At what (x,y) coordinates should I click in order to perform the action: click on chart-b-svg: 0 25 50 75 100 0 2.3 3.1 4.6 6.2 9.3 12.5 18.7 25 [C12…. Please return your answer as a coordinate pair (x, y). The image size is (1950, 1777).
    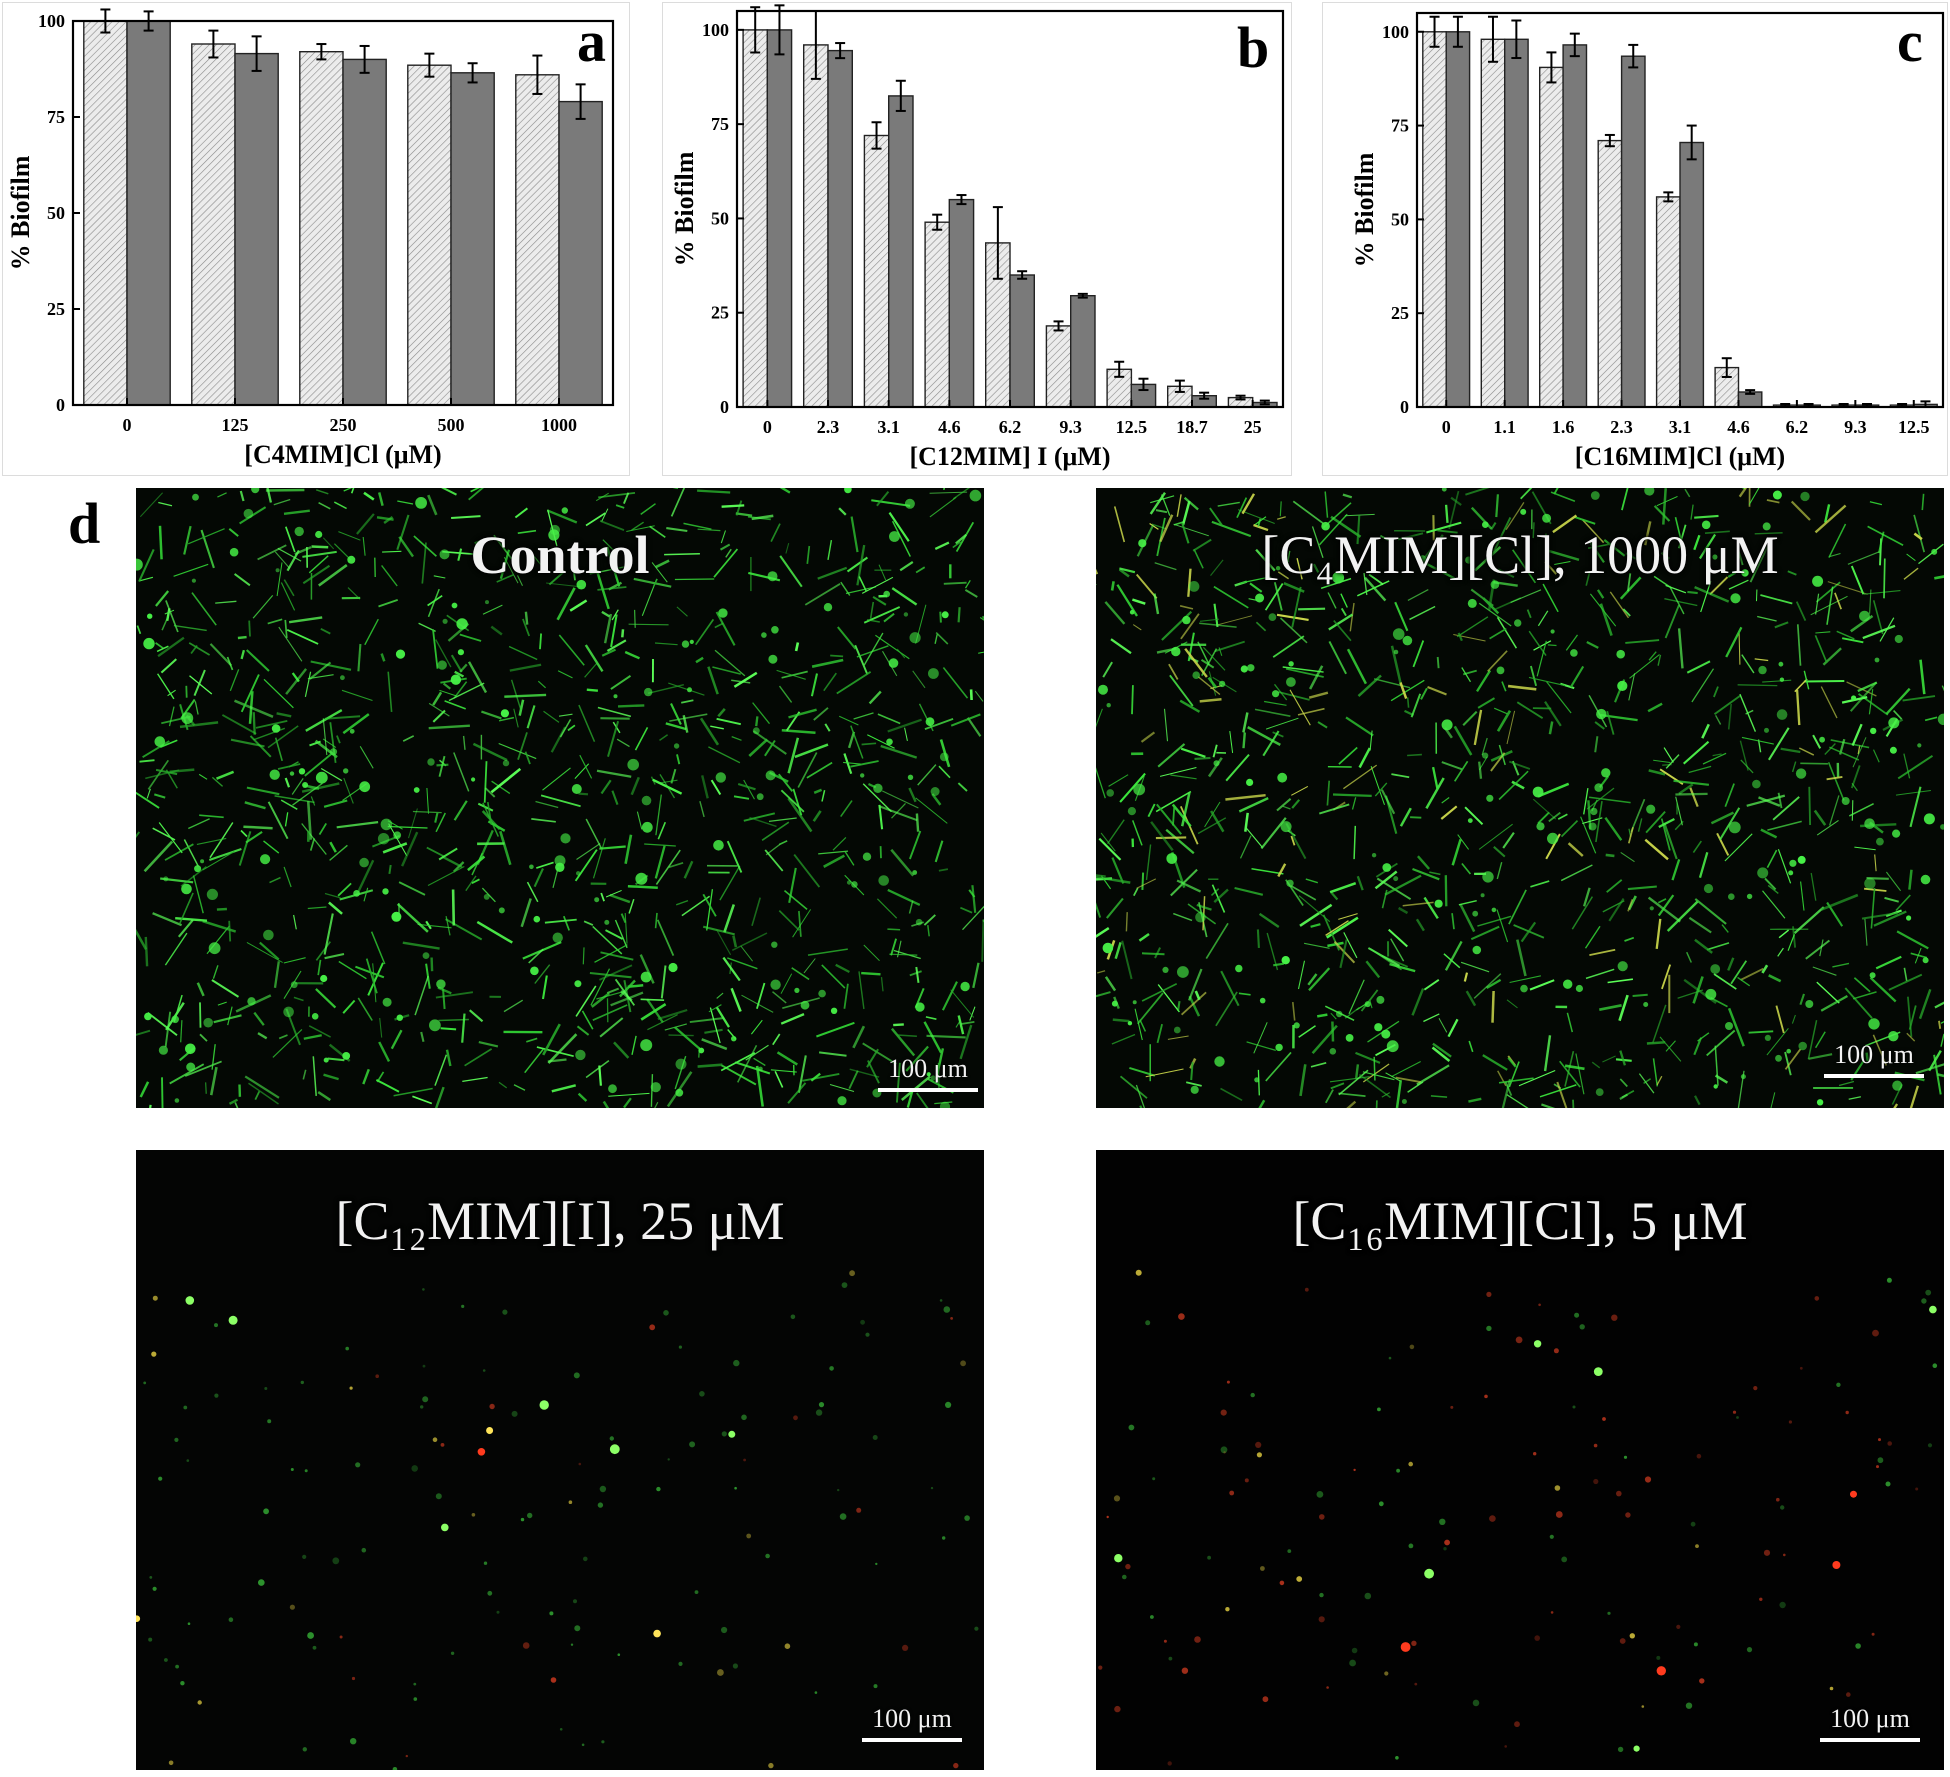
    Looking at the image, I should click on (977, 237).